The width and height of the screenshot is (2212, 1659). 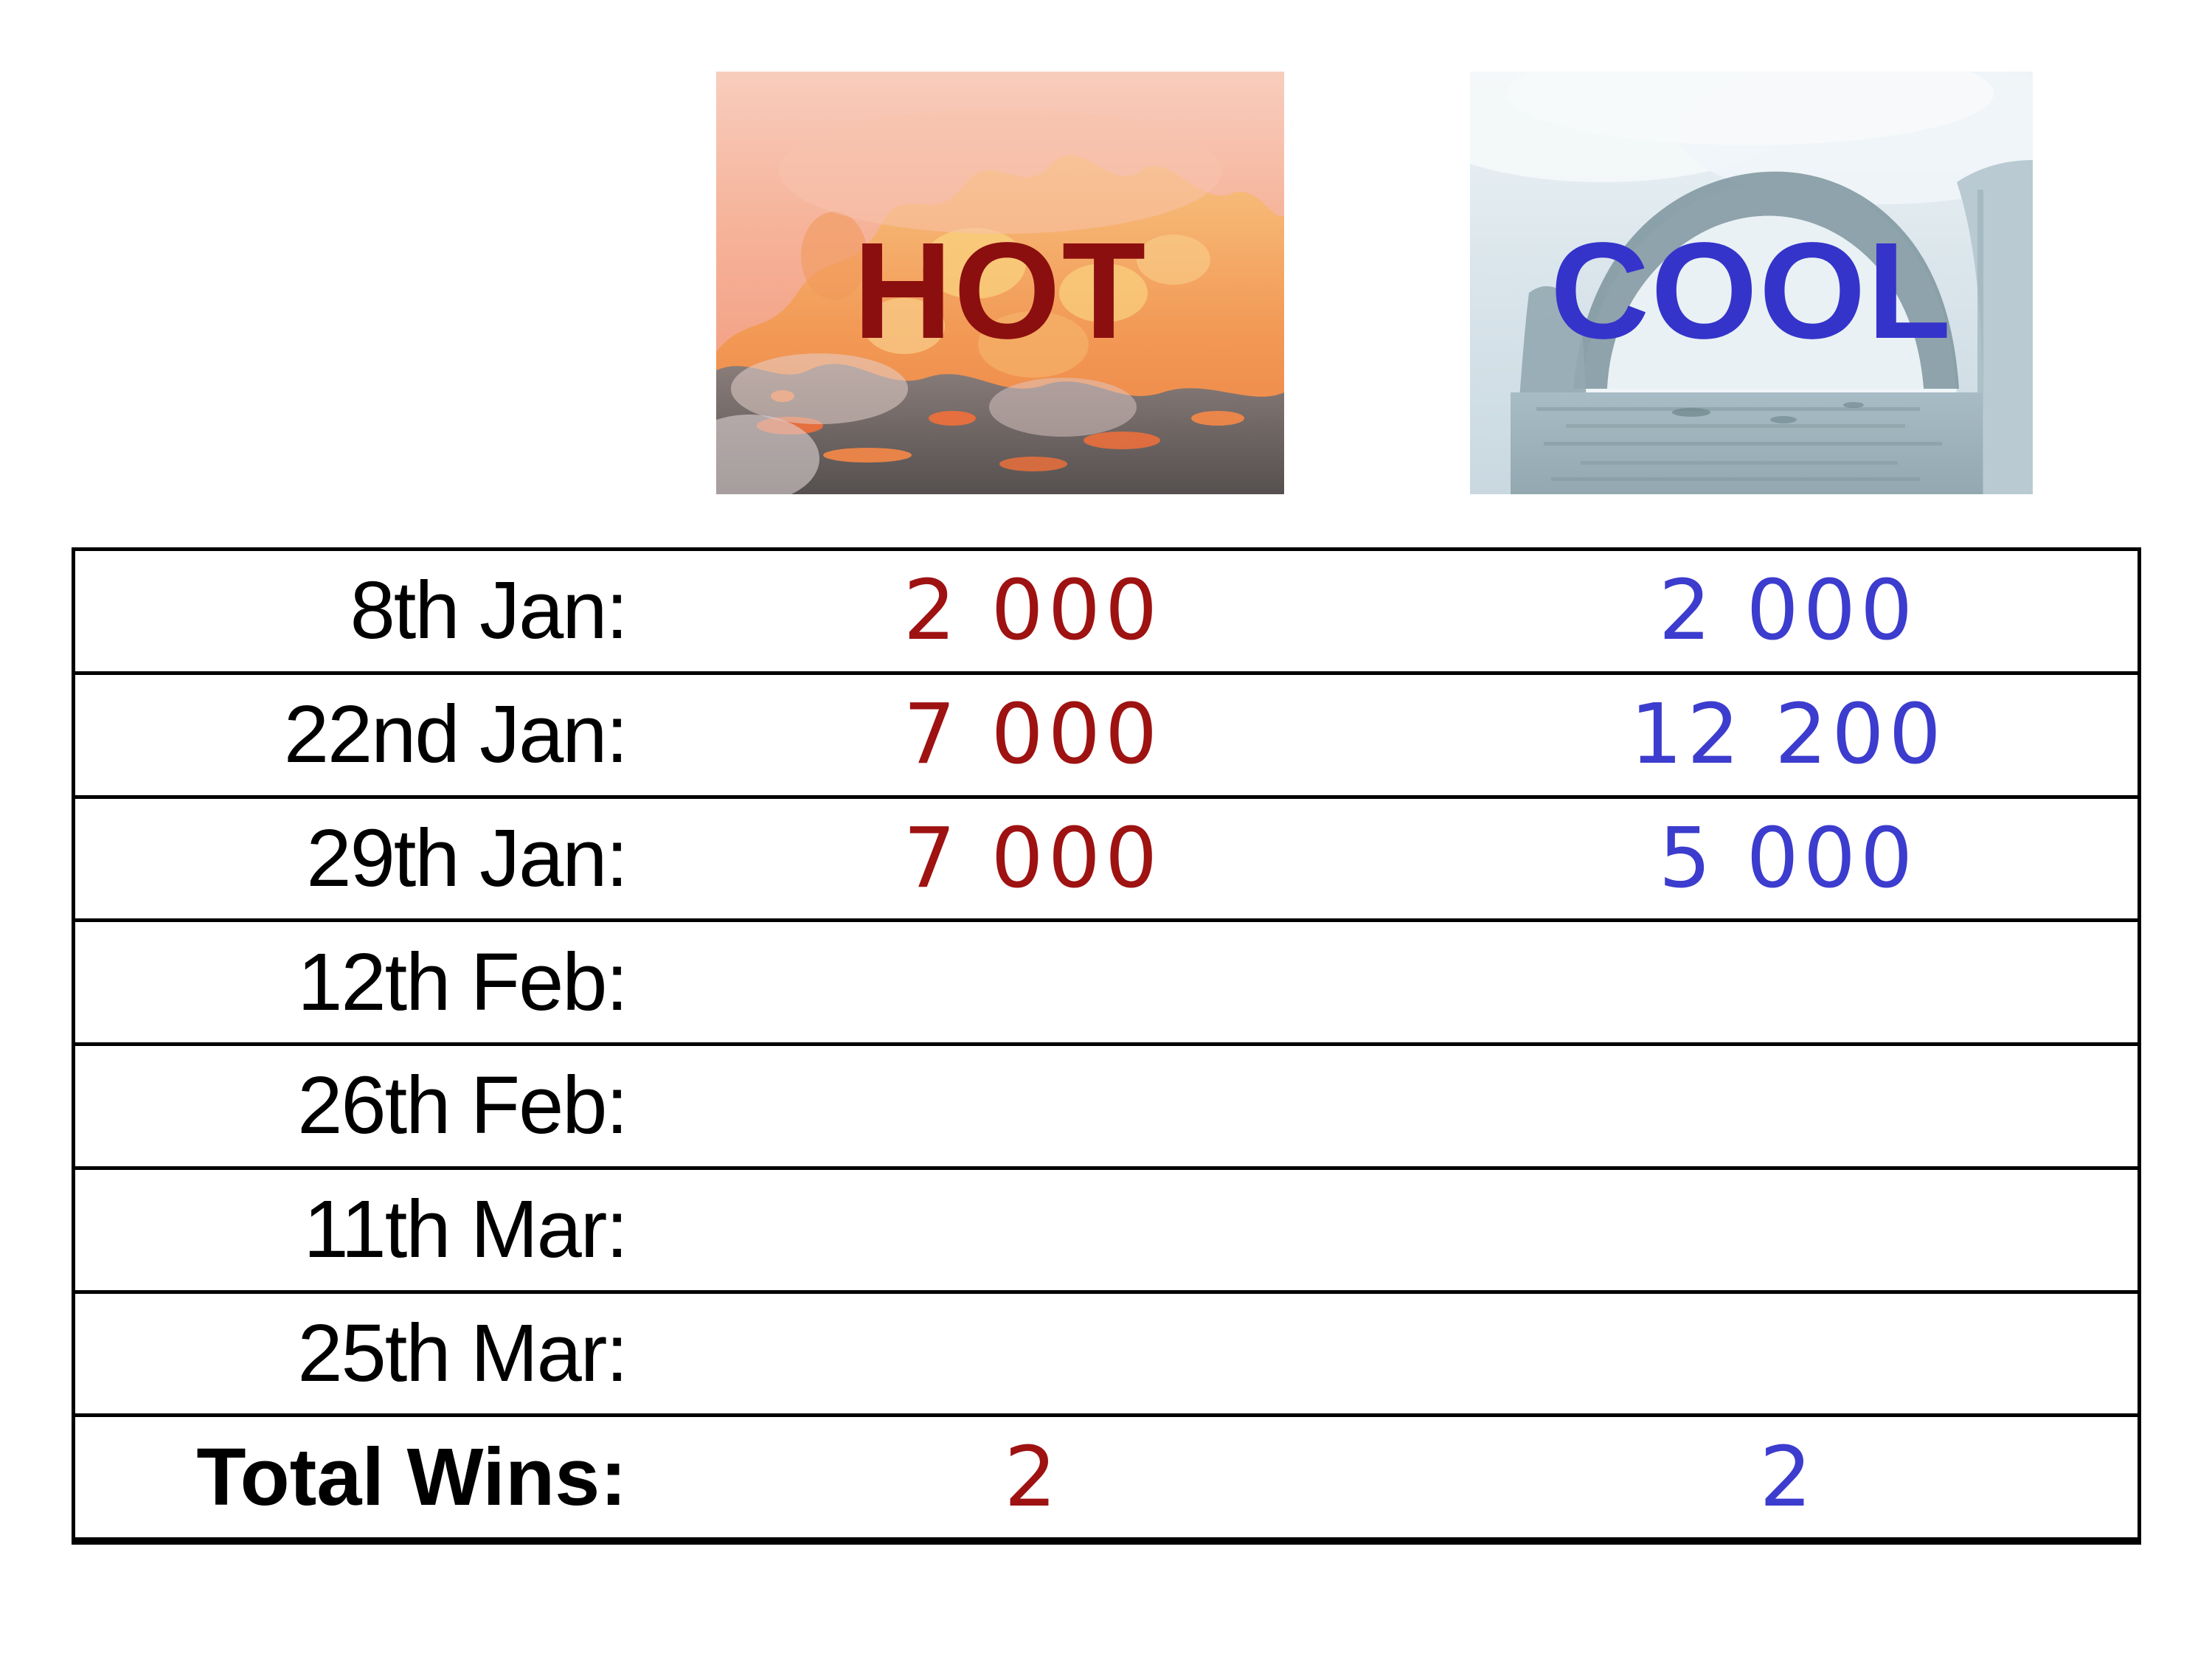 I want to click on table-row: 8th Jan: 2 000 2 000, so click(x=1107, y=611).